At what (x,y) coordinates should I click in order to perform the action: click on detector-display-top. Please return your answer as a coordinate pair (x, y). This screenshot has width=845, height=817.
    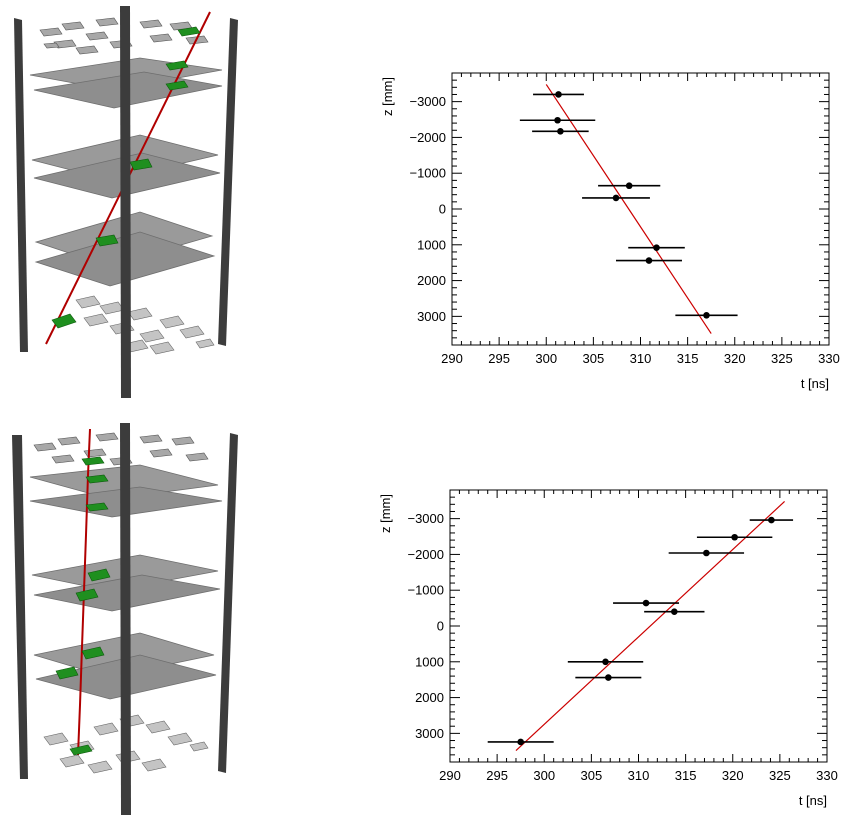
    Looking at the image, I should click on (126, 202).